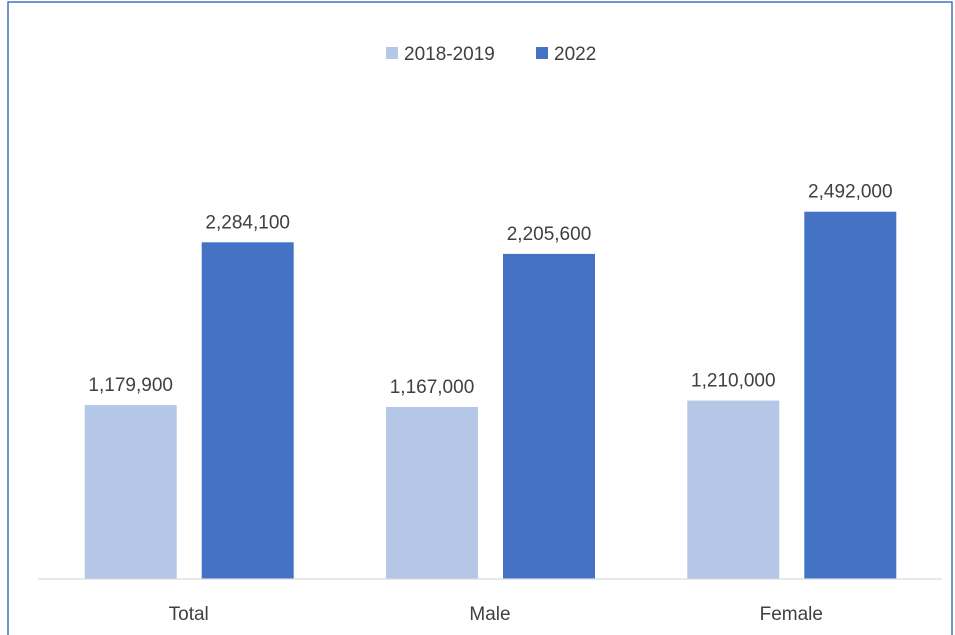 The width and height of the screenshot is (955, 635). What do you see at coordinates (733, 381) in the screenshot?
I see `value-label-female-series-1: 1,210,000` at bounding box center [733, 381].